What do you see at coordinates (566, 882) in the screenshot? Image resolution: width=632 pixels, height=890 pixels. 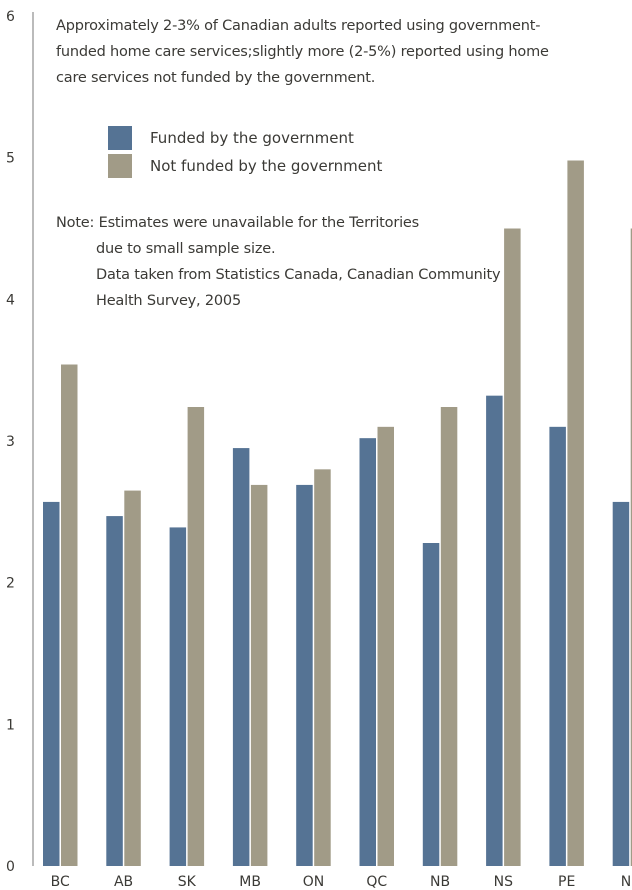 I see `x-tick-label: PE` at bounding box center [566, 882].